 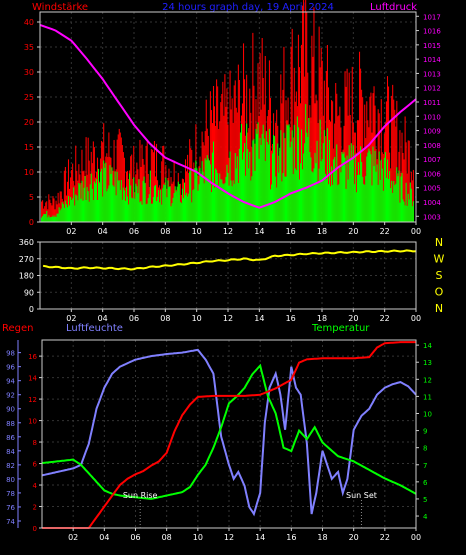 What do you see at coordinates (427, 346) in the screenshot?
I see `temp-tick-label: 14` at bounding box center [427, 346].